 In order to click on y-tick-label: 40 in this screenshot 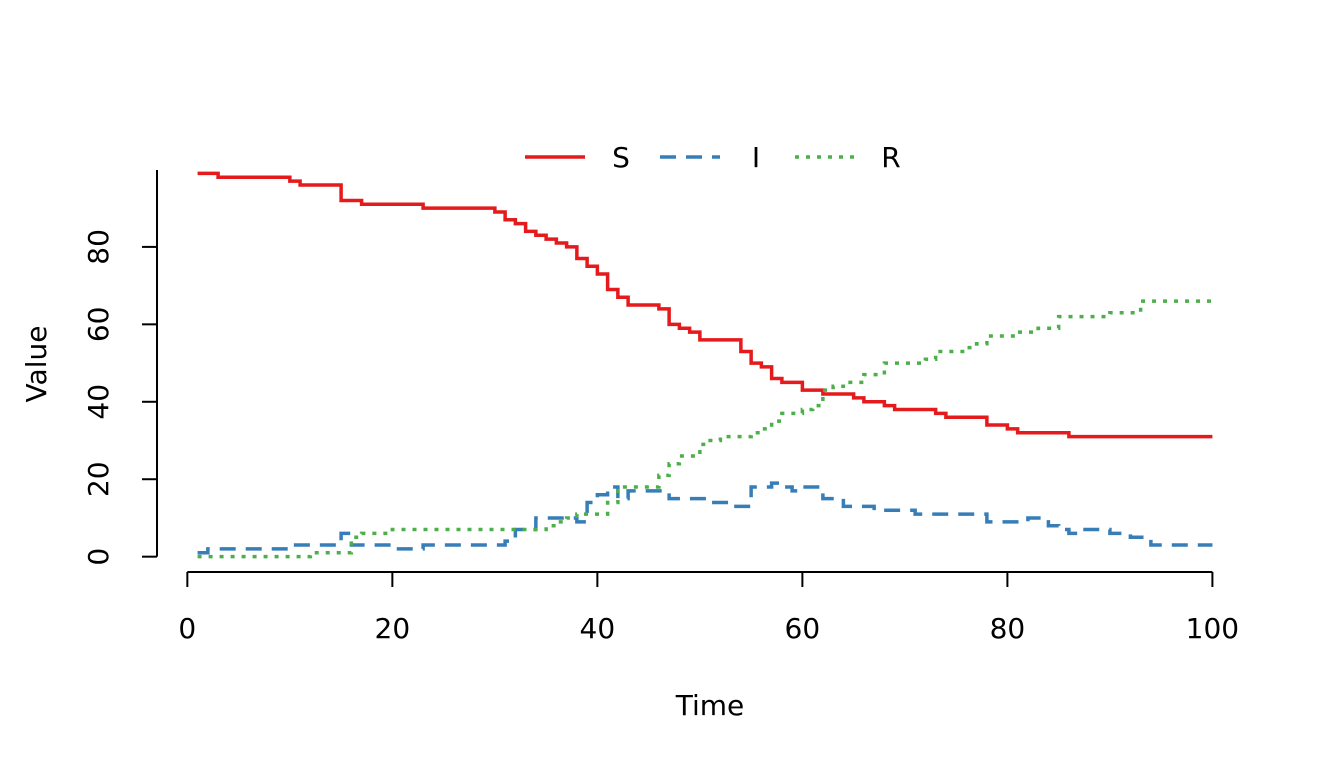, I will do `click(98, 402)`.